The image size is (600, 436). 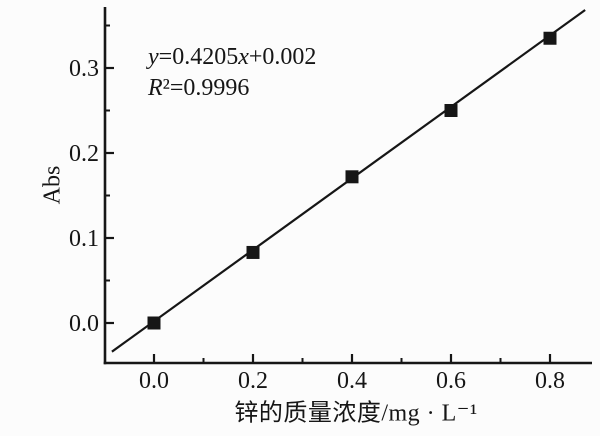 What do you see at coordinates (84, 69) in the screenshot?
I see `y-tick-label: 0.3` at bounding box center [84, 69].